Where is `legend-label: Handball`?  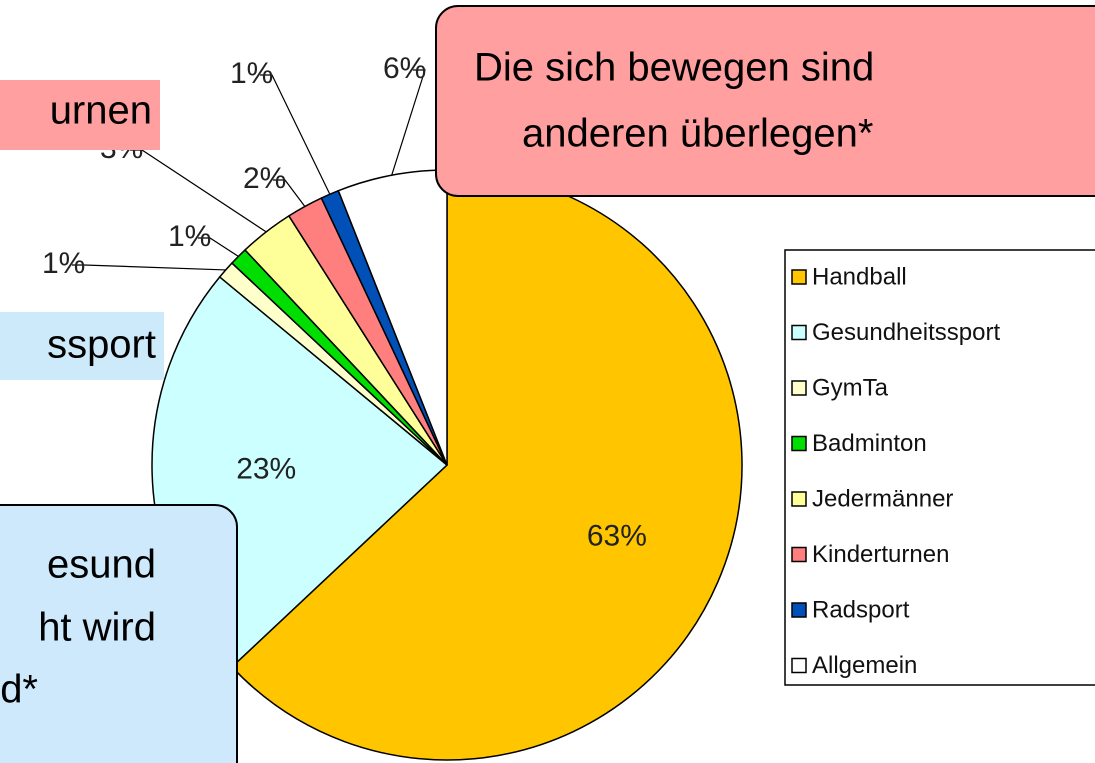
legend-label: Handball is located at coordinates (859, 276).